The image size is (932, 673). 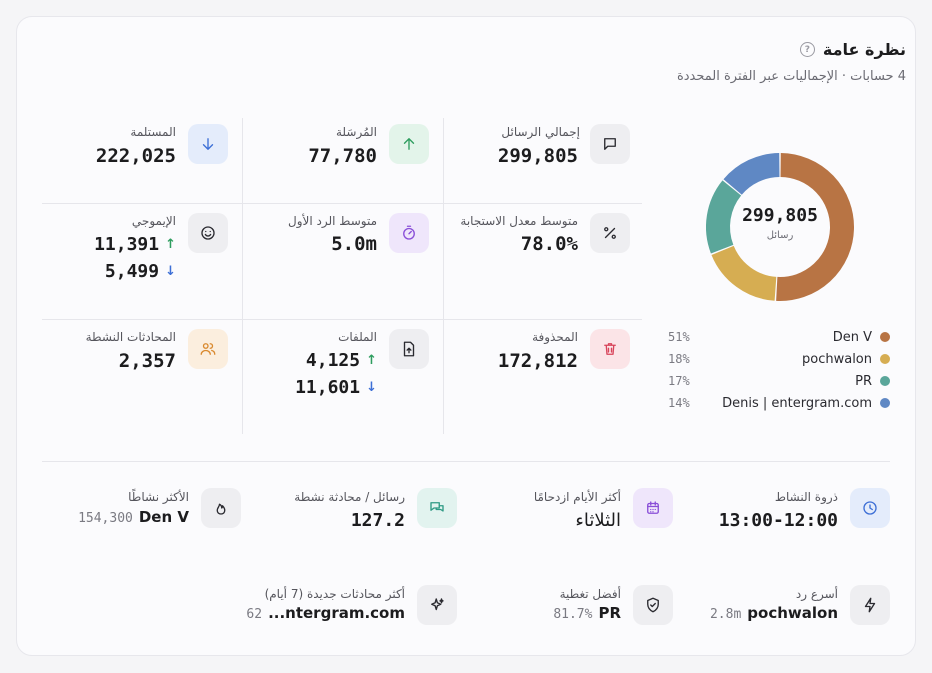 I want to click on response-rate-value: 78.0%, so click(x=549, y=244).